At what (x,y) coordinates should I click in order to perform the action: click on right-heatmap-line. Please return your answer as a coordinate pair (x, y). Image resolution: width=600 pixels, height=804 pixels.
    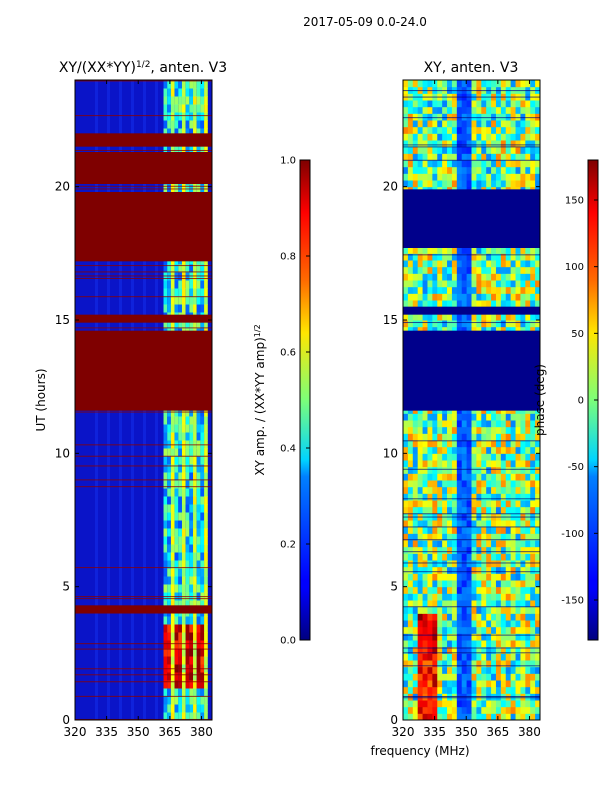
    Looking at the image, I should click on (471, 572).